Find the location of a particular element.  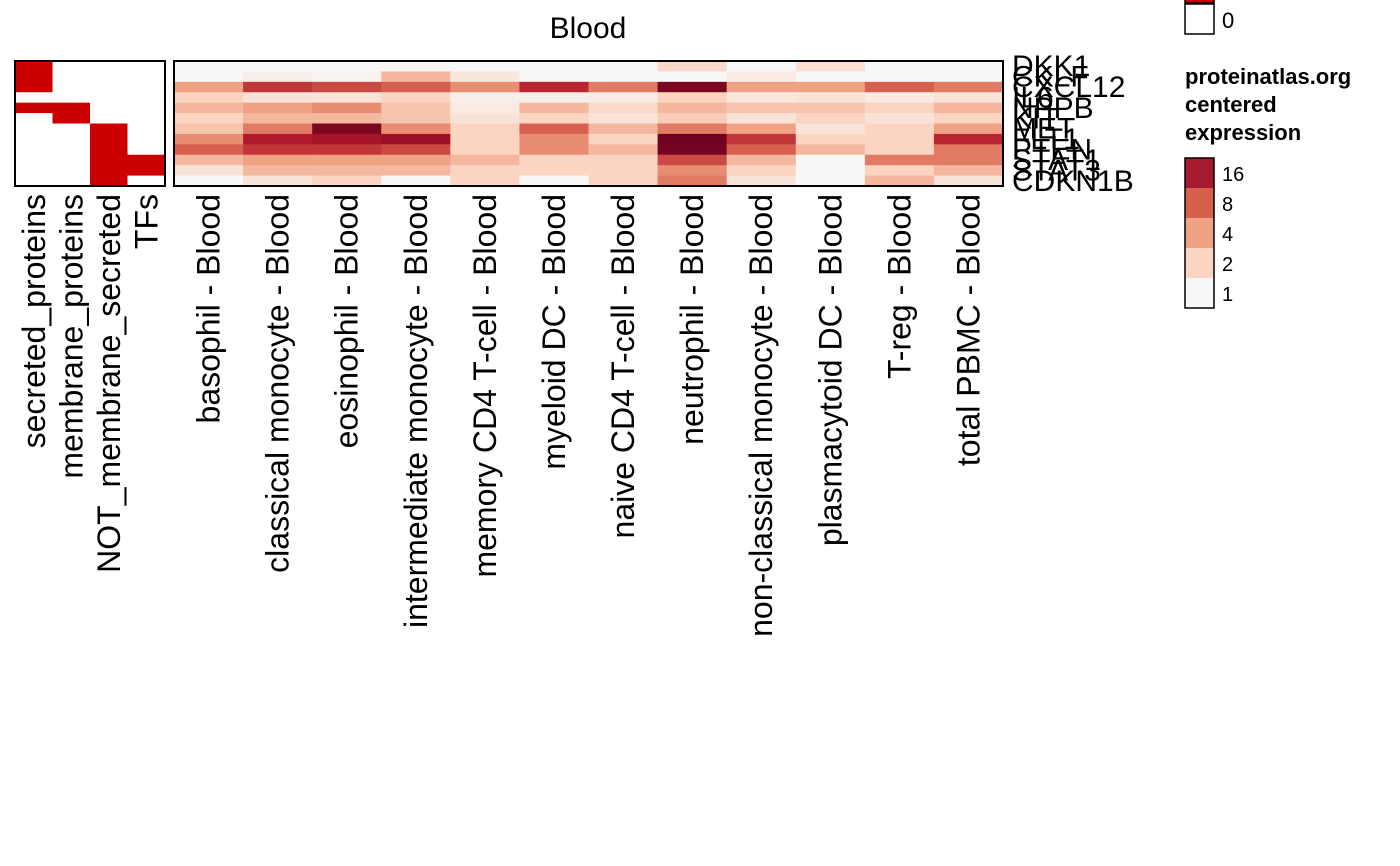

annotation-cell-FLT1-membrane_proteins is located at coordinates (71, 139).